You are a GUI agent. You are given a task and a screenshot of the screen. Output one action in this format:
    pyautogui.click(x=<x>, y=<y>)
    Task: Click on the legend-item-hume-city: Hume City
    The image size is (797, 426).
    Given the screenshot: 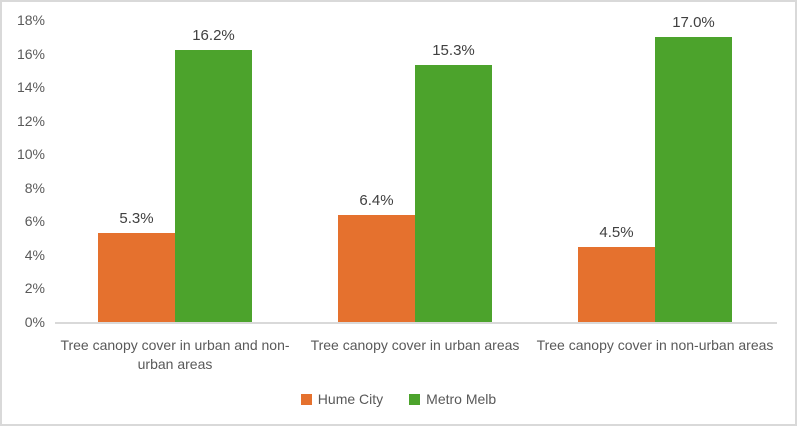 What is the action you would take?
    pyautogui.click(x=342, y=399)
    